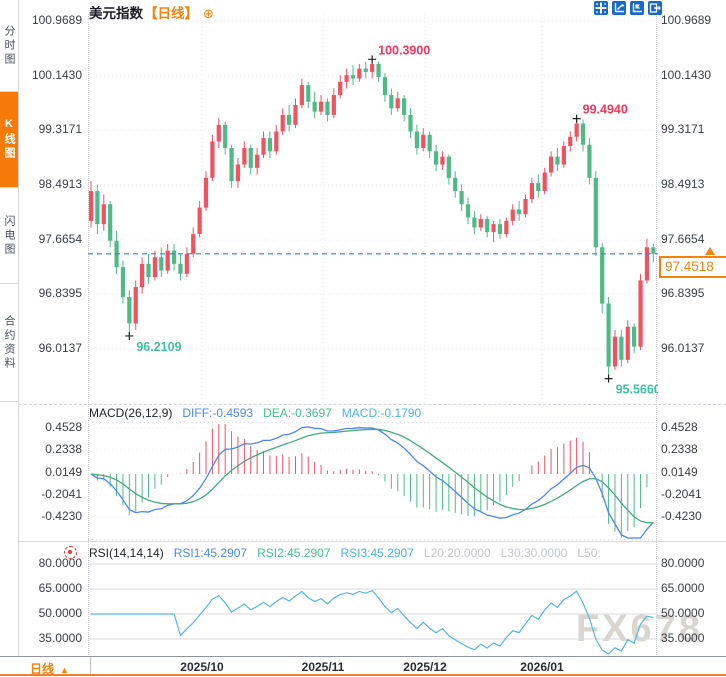 The height and width of the screenshot is (677, 726). What do you see at coordinates (372, 541) in the screenshot?
I see `panel-separator-macd-rsi` at bounding box center [372, 541].